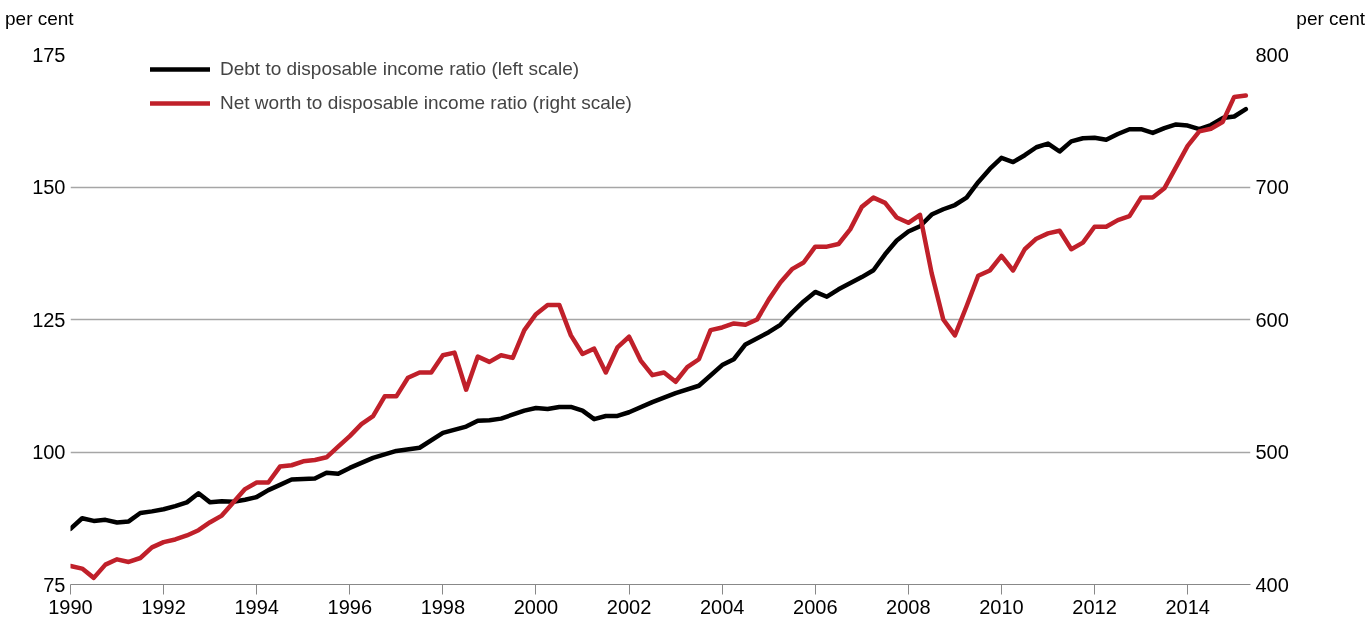 The width and height of the screenshot is (1367, 644). What do you see at coordinates (722, 606) in the screenshot?
I see `x-tick-label: 2004` at bounding box center [722, 606].